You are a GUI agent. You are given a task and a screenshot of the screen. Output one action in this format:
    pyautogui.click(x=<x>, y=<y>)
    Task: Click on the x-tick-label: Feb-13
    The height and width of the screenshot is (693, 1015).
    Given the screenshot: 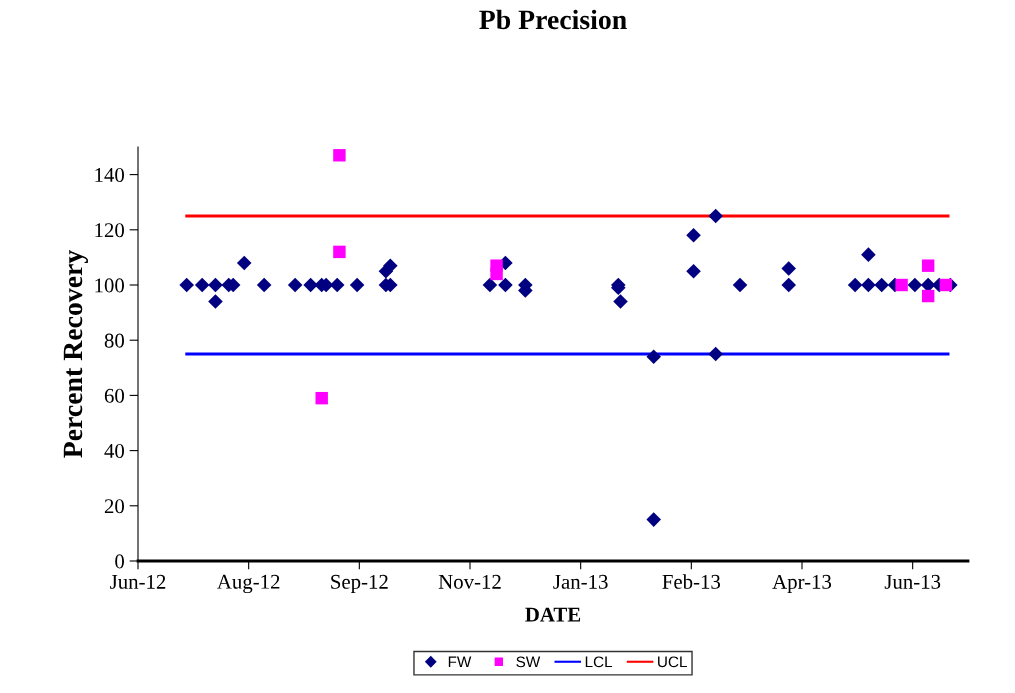 What is the action you would take?
    pyautogui.click(x=691, y=581)
    